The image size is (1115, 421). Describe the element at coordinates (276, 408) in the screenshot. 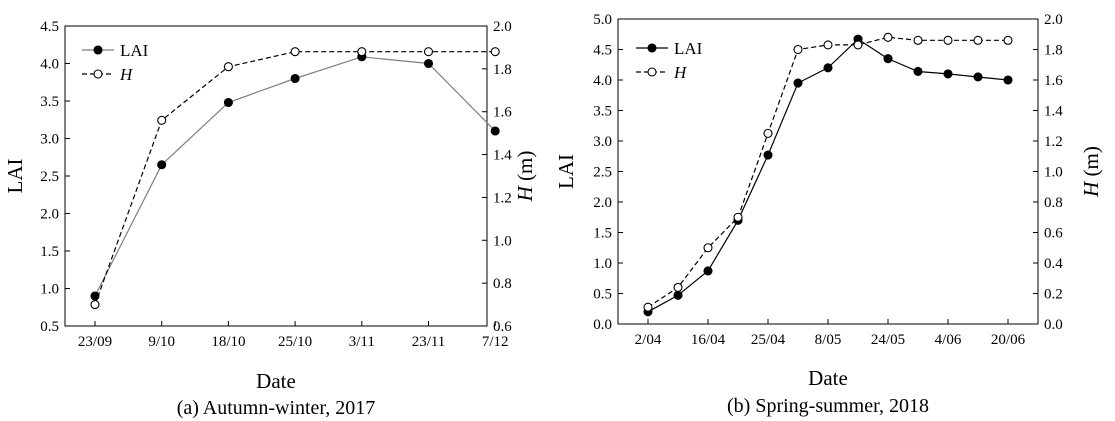

I see `chart-caption: (a) Autumn-winter, 2017` at that location.